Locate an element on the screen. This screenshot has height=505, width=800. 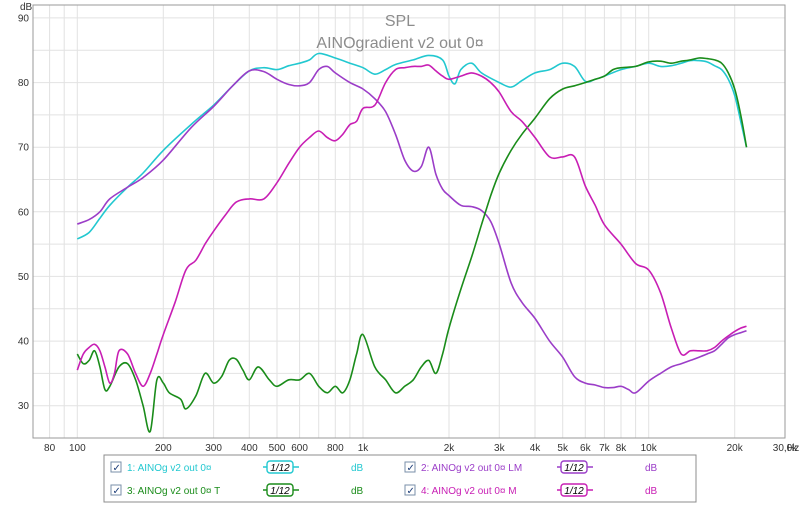
x-tick-label: 600 is located at coordinates (299, 448).